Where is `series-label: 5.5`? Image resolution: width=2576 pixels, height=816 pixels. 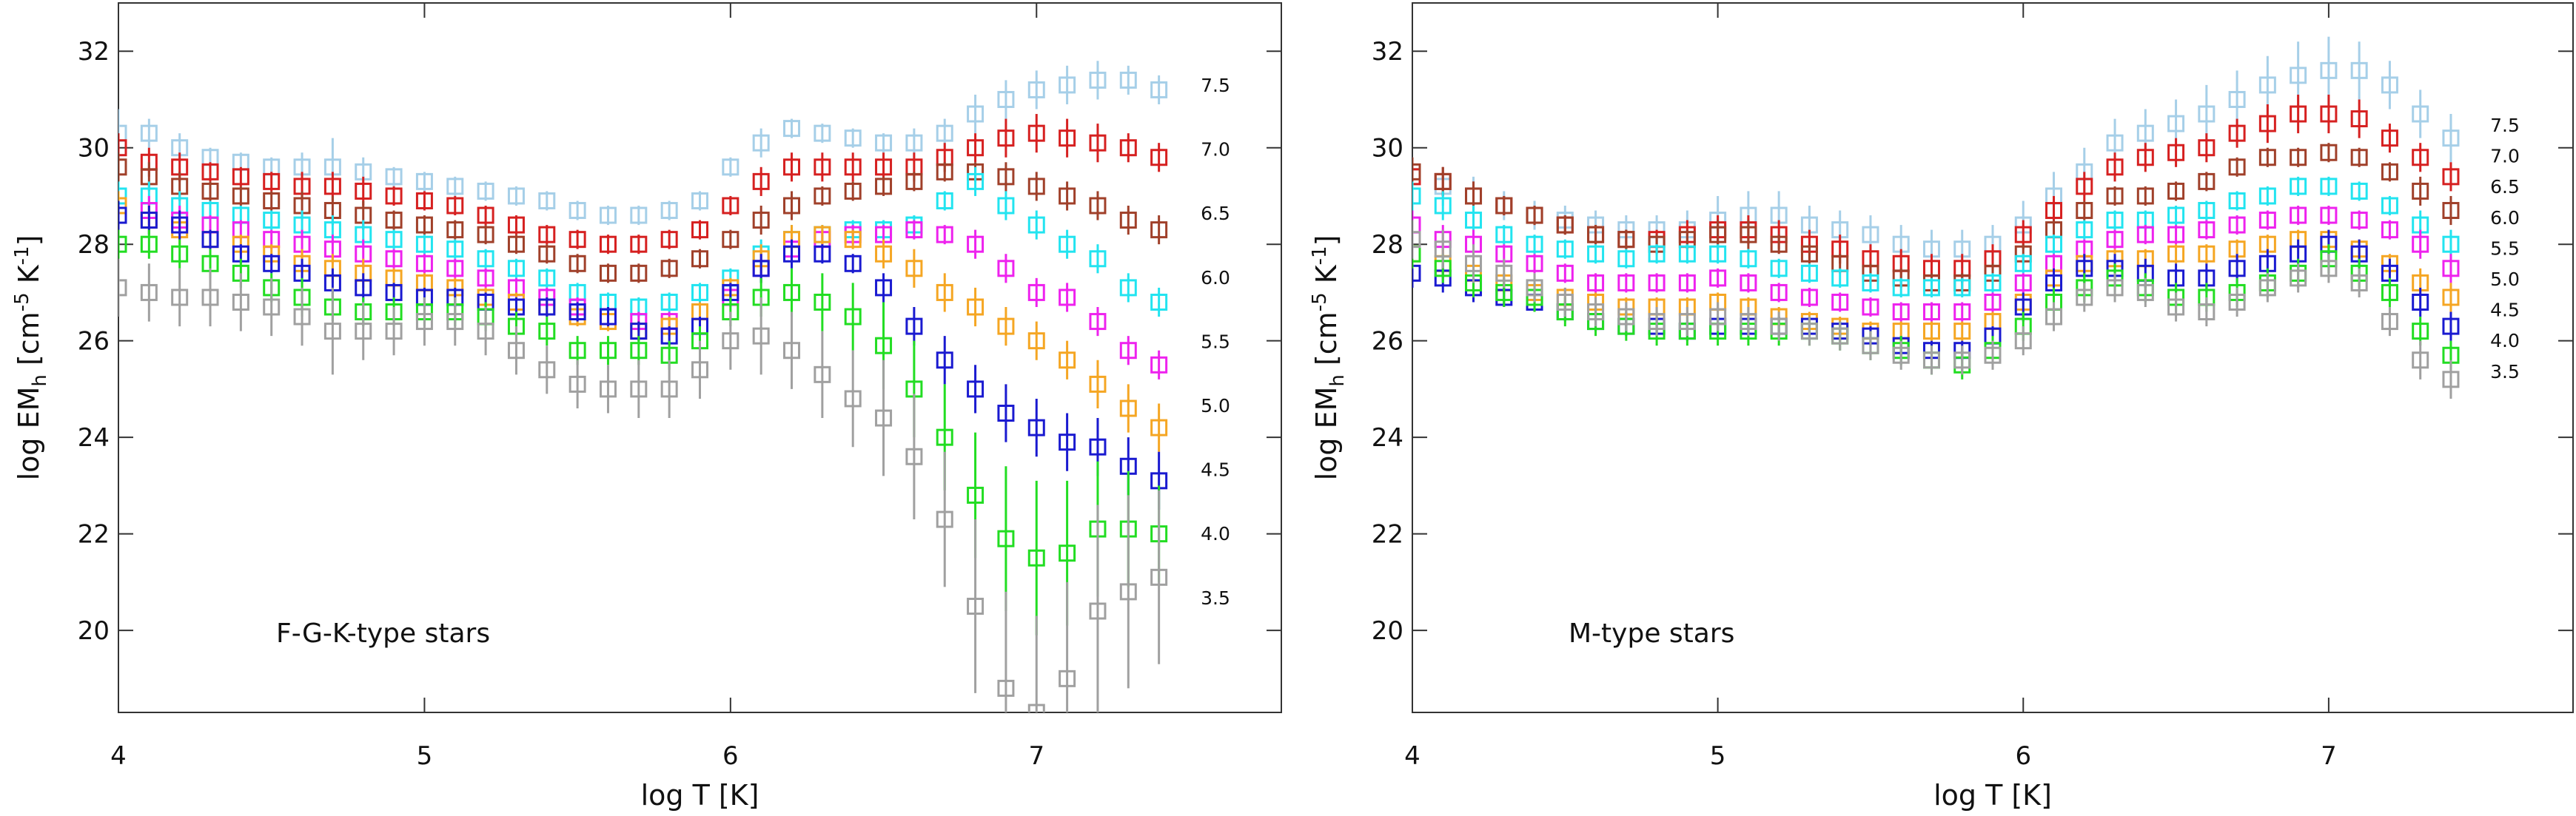
series-label: 5.5 is located at coordinates (1215, 342).